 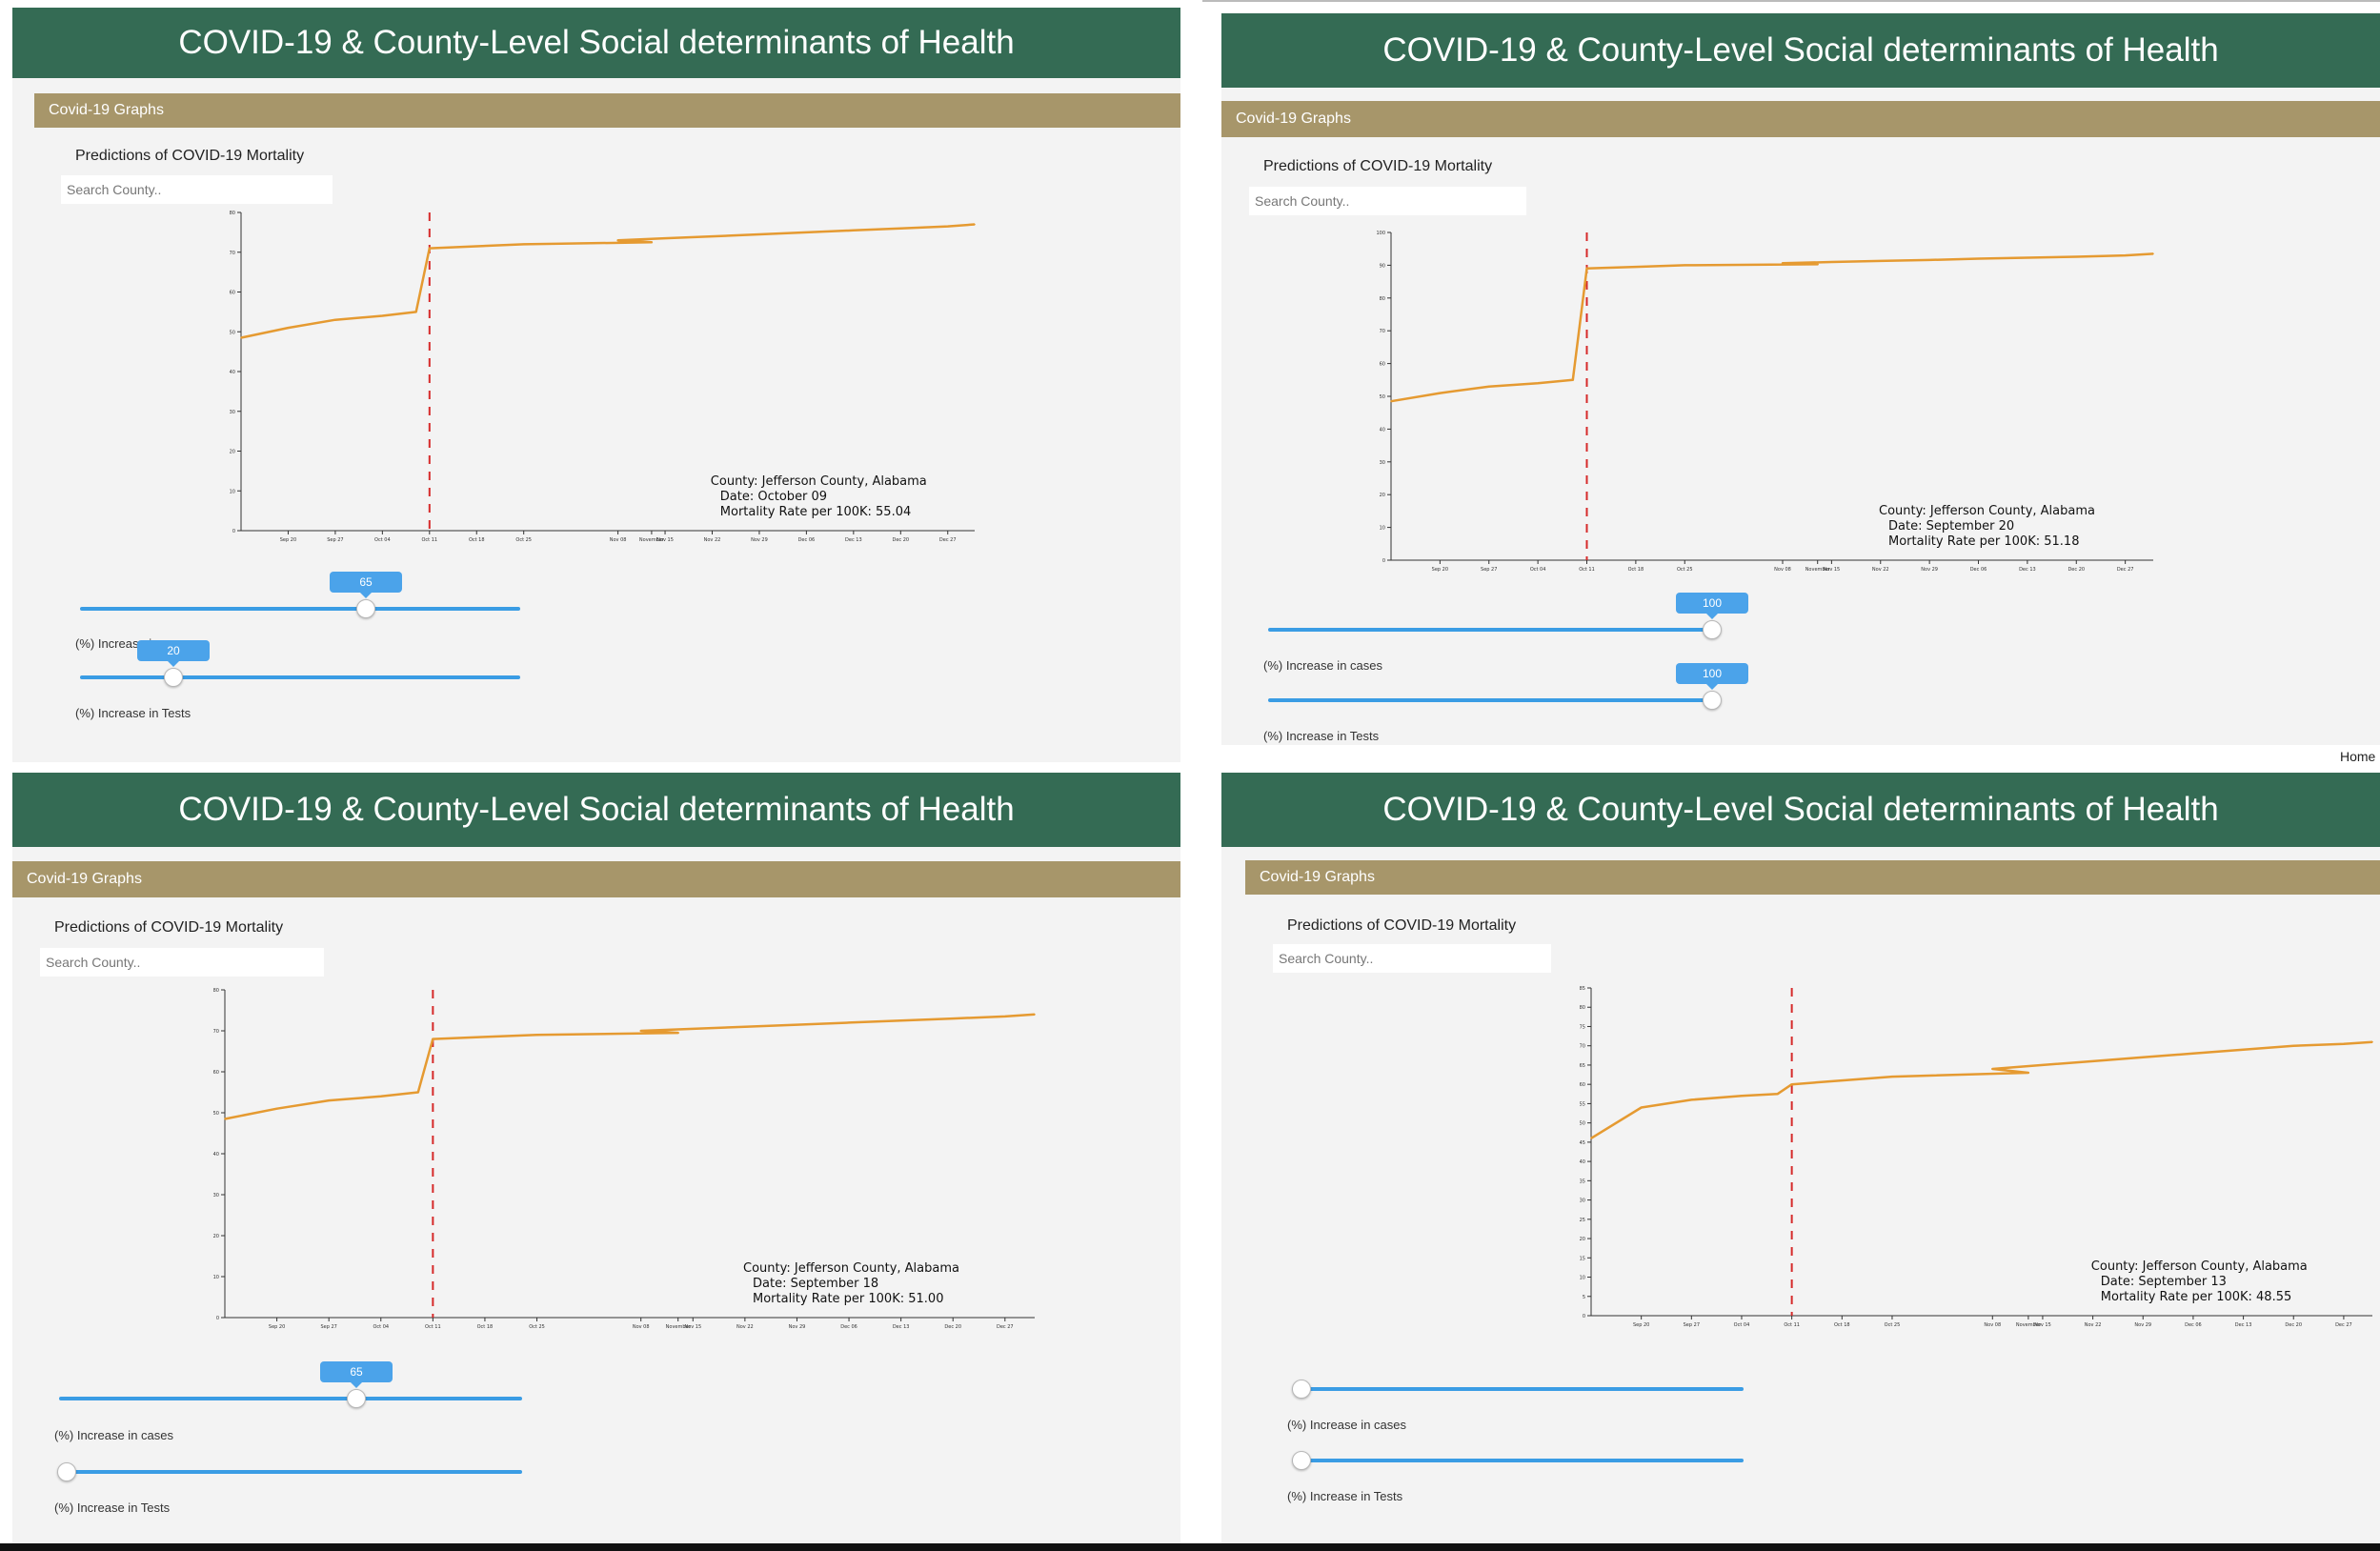 What do you see at coordinates (2358, 756) in the screenshot?
I see `home-link: Home` at bounding box center [2358, 756].